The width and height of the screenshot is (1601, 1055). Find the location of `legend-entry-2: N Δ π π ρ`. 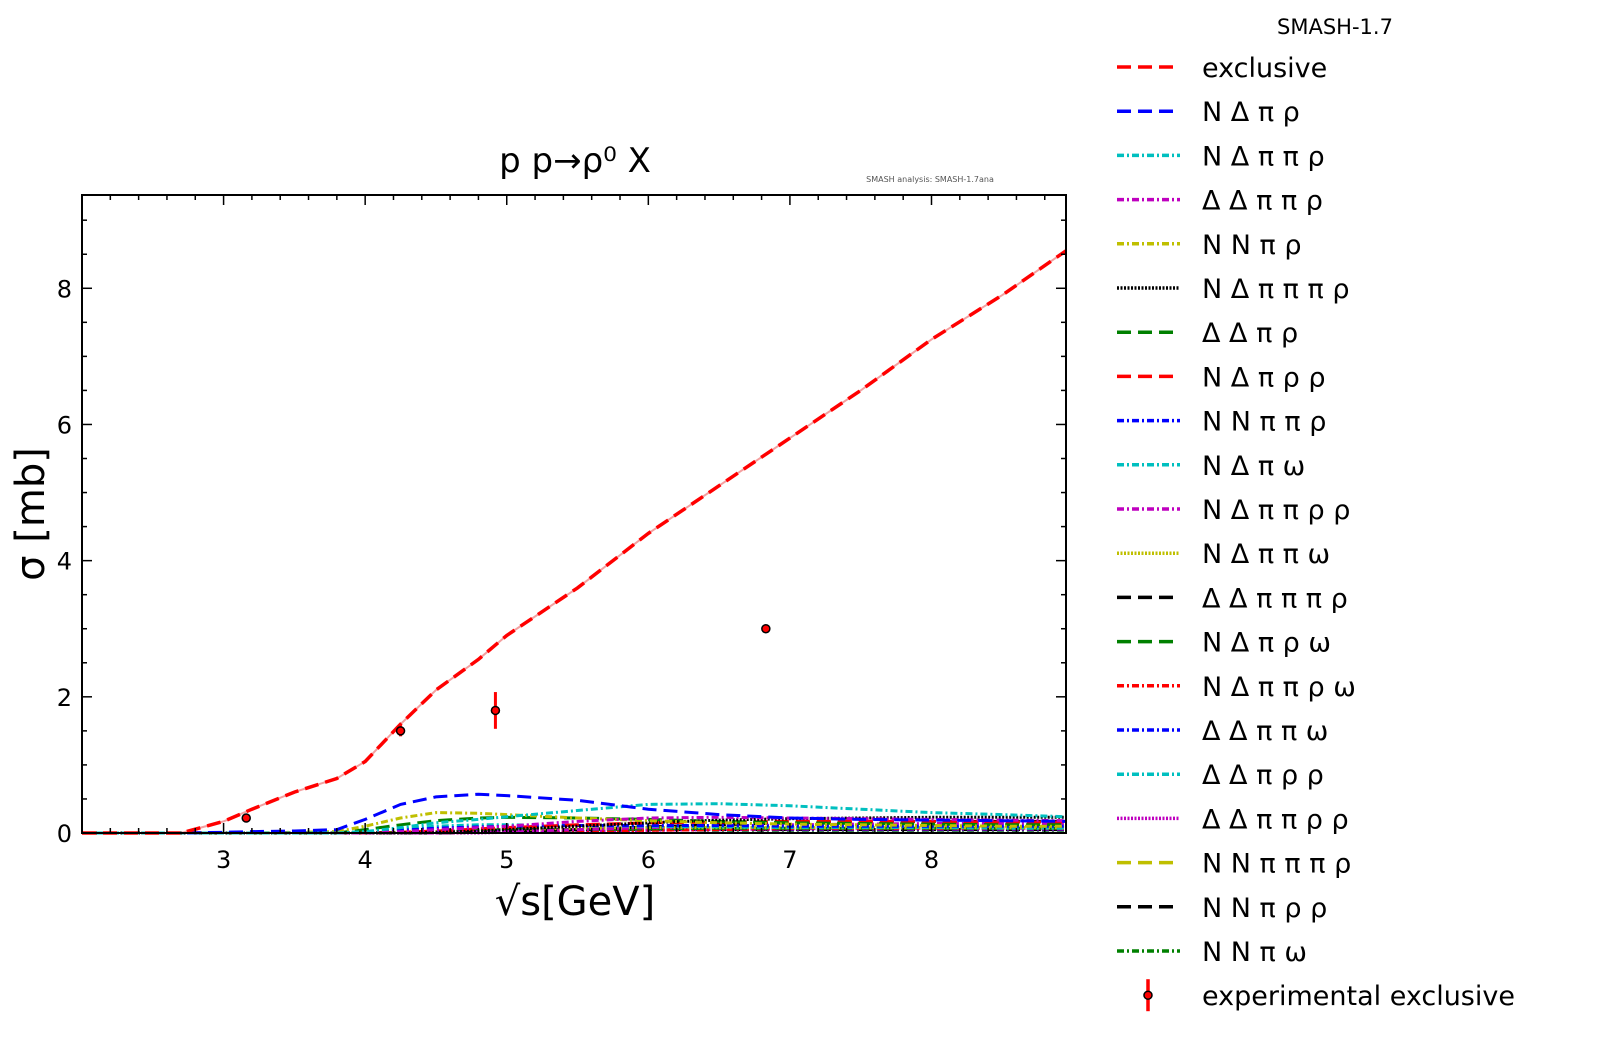

legend-entry-2: N Δ π π ρ is located at coordinates (1221, 156).